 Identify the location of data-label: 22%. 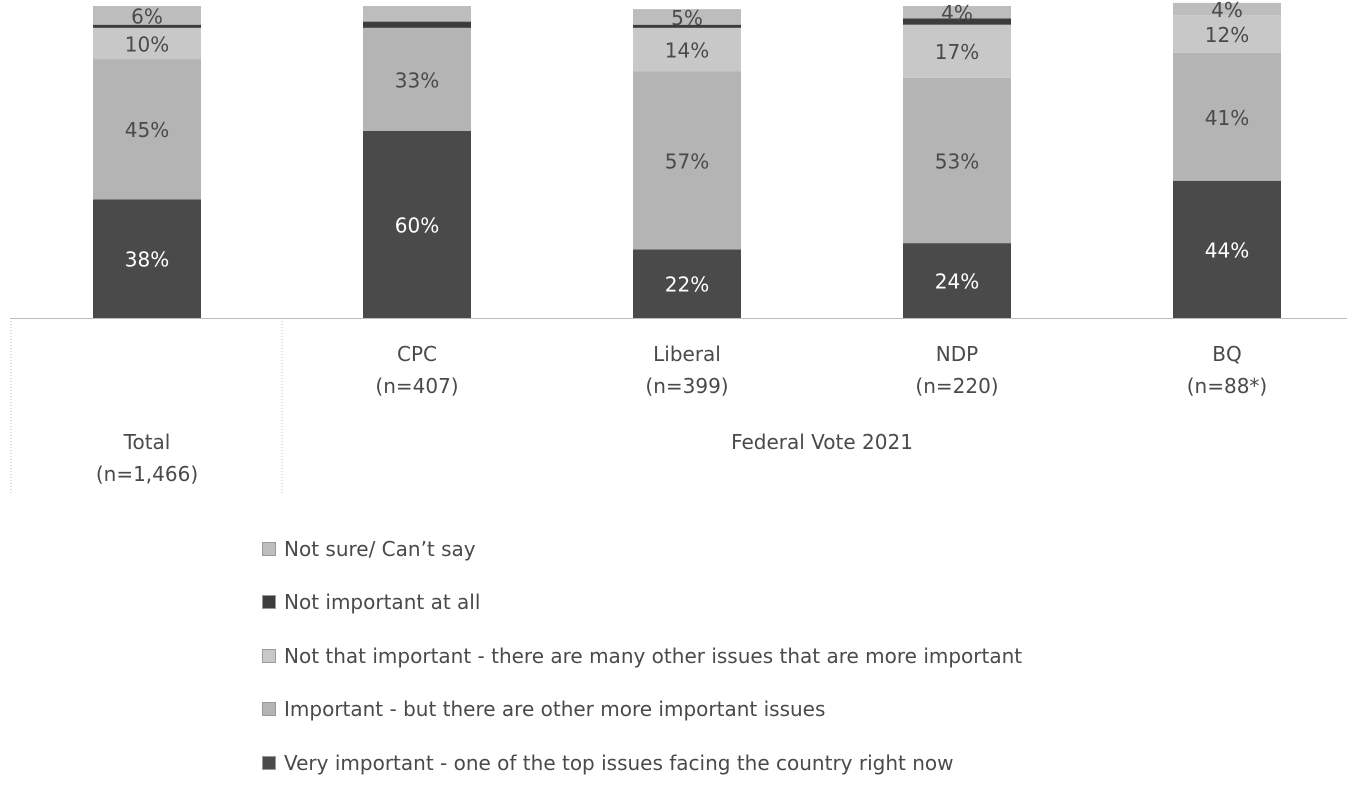
(687, 285).